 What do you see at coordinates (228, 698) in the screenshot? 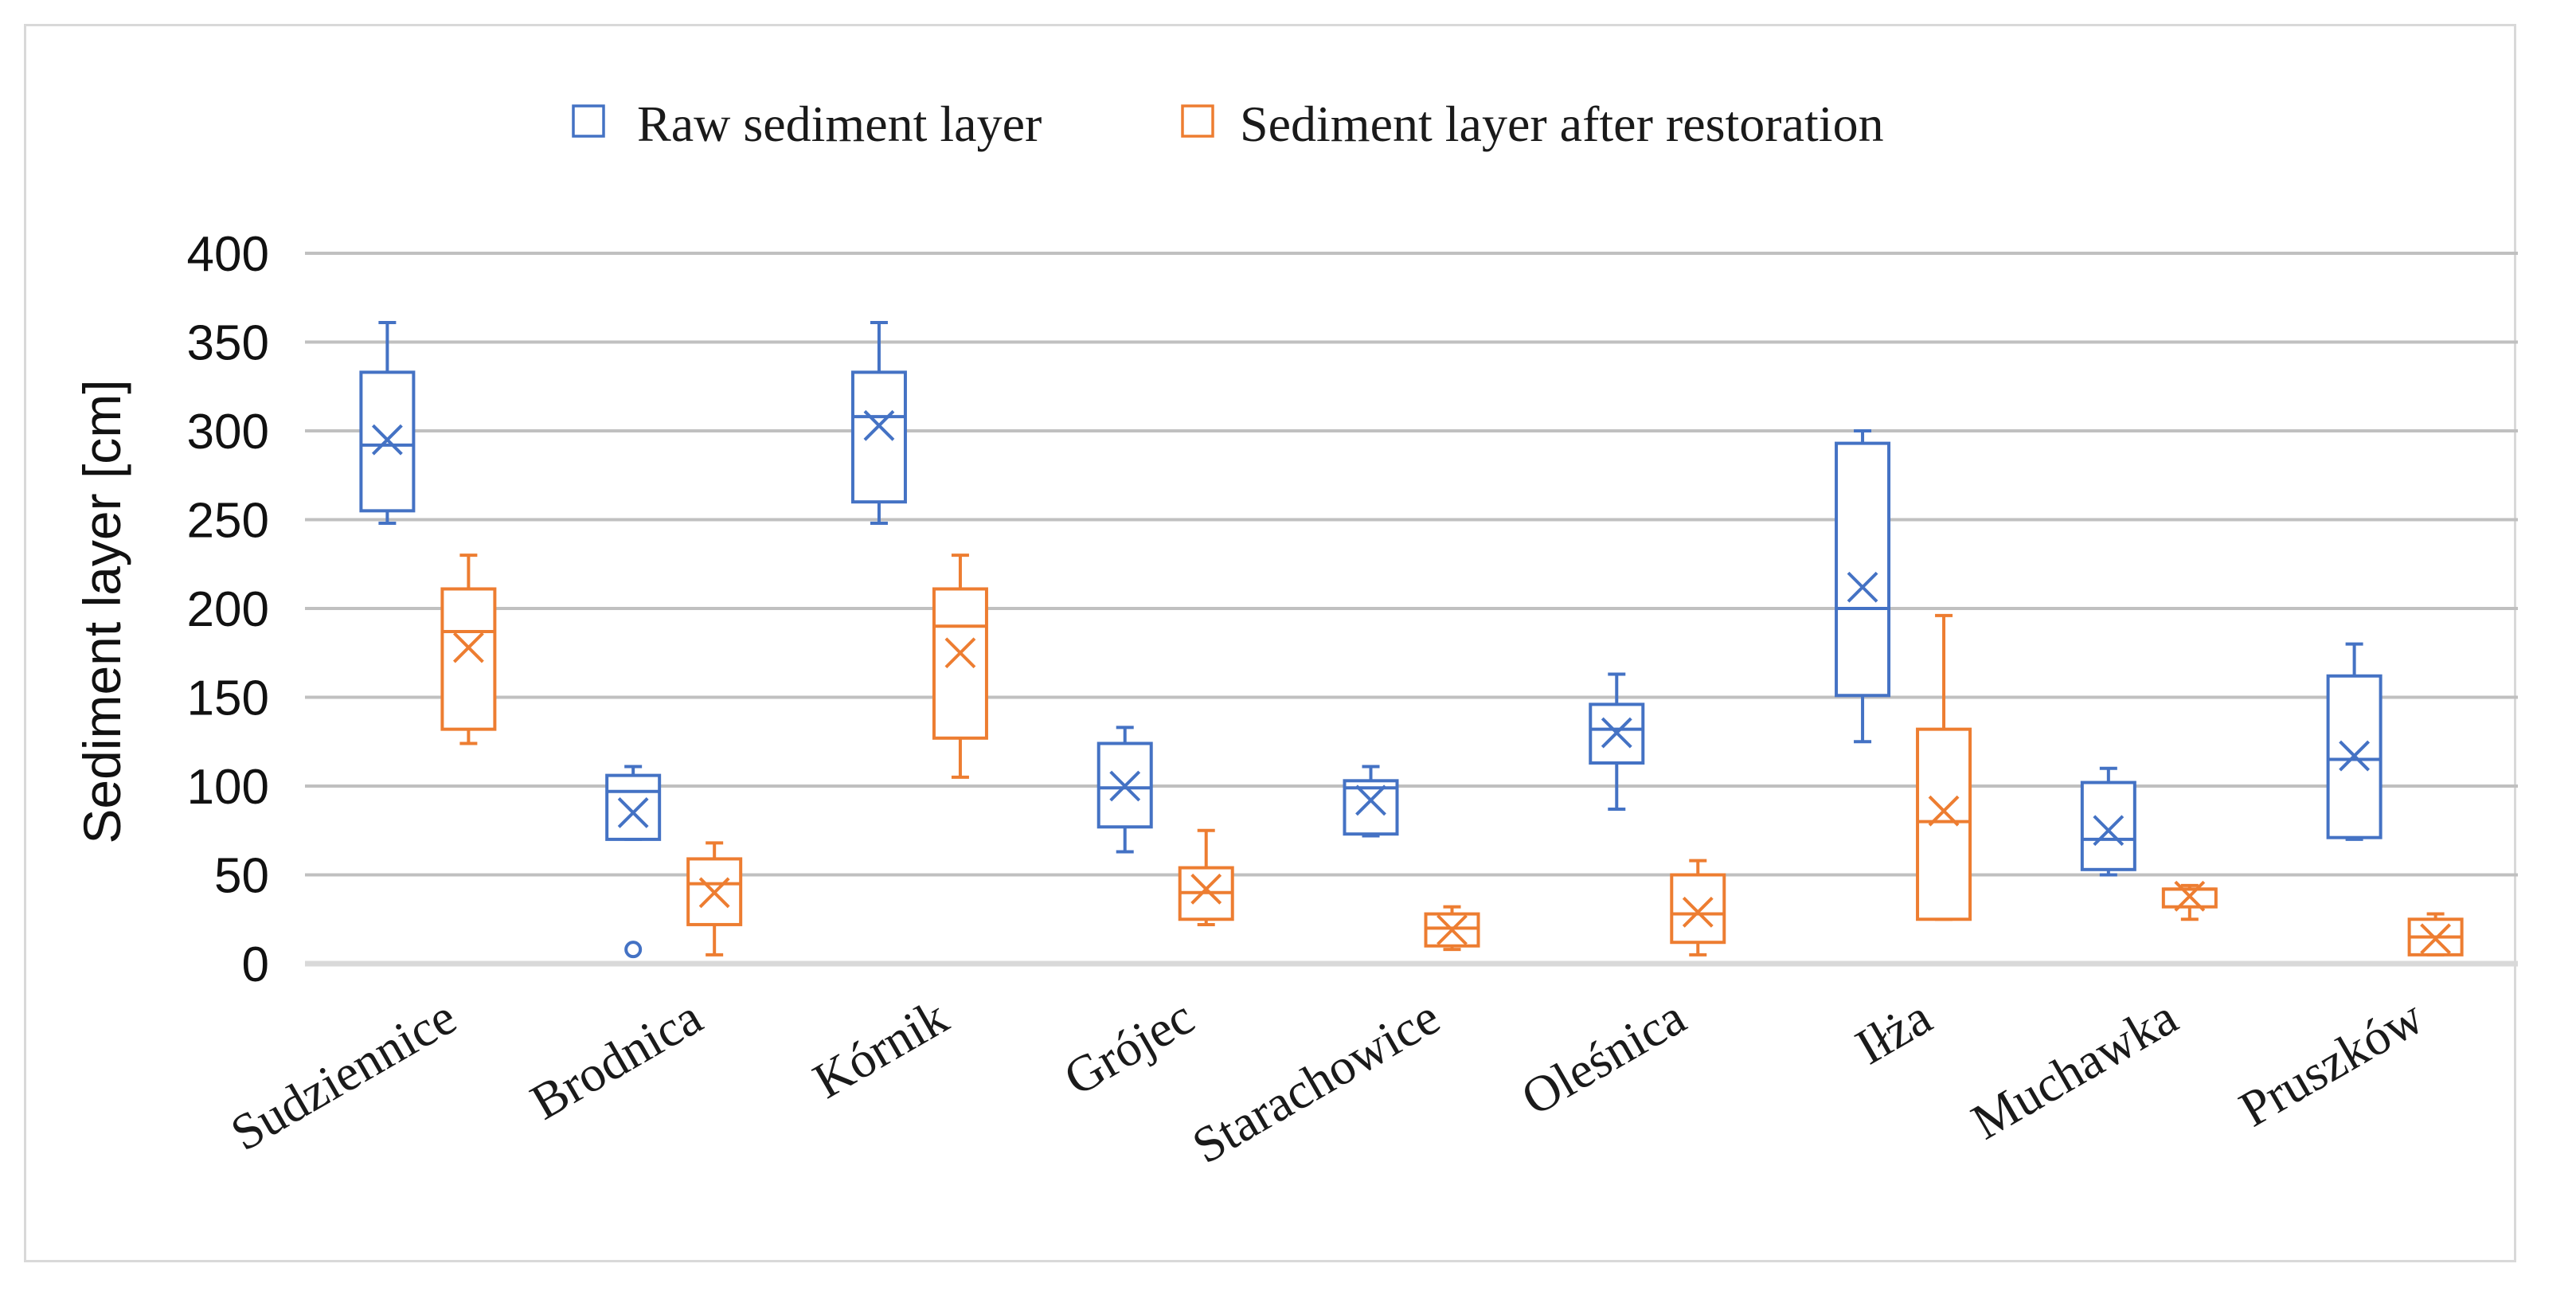
I see `y-tick-label: 150` at bounding box center [228, 698].